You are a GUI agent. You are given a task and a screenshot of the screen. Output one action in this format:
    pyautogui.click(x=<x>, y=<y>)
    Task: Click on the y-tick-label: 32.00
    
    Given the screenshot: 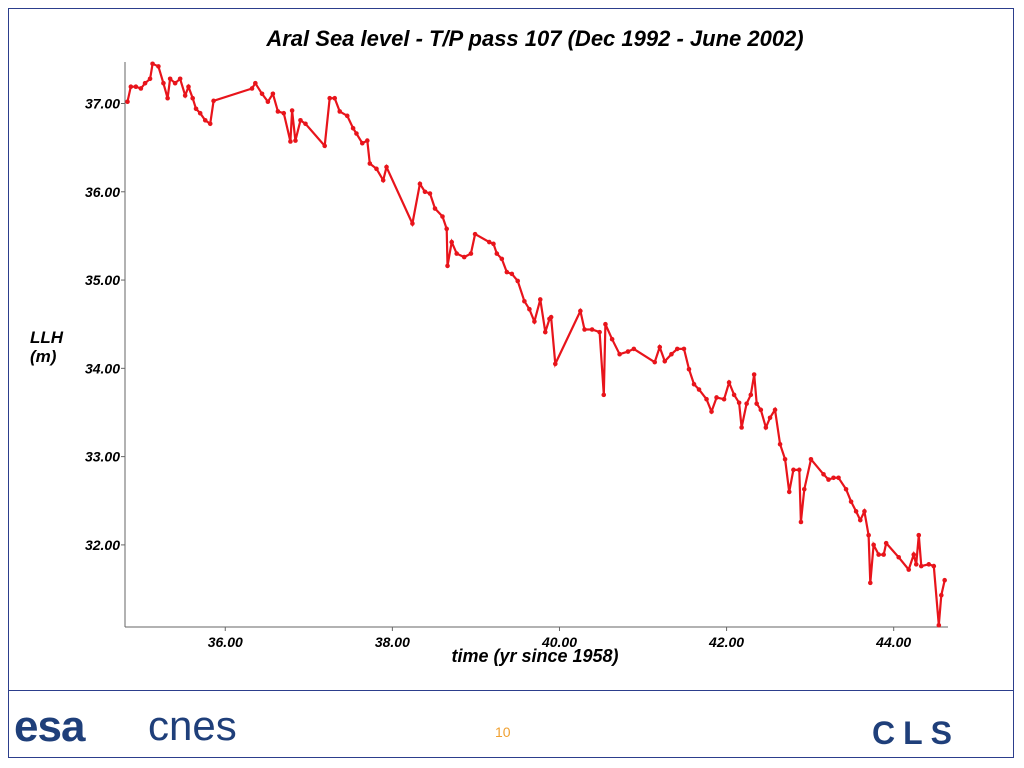 What is the action you would take?
    pyautogui.click(x=102, y=545)
    